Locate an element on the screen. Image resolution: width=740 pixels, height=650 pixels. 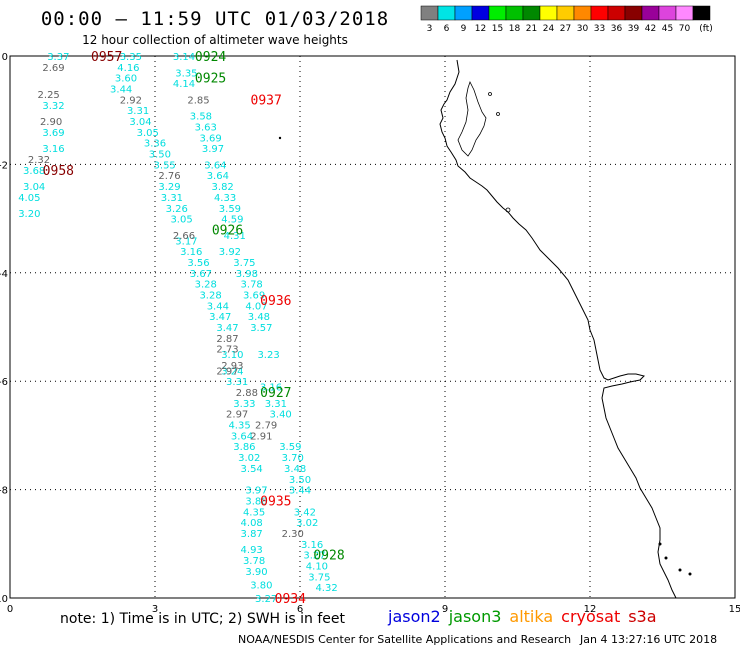
wave-height-value: 3.29 is located at coordinates (169, 187).